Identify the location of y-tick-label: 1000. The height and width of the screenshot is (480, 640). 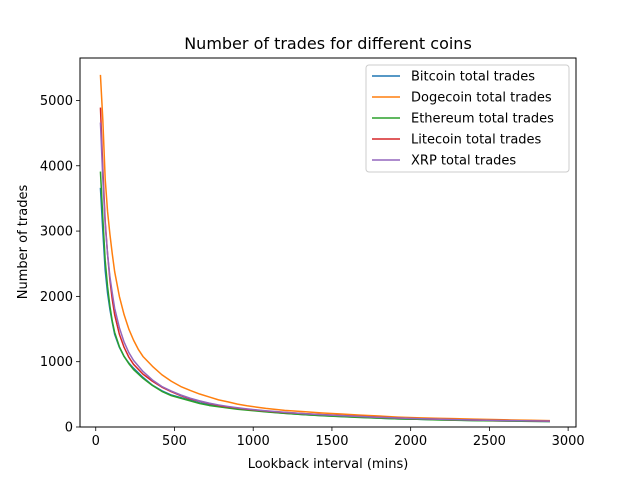
(56, 362).